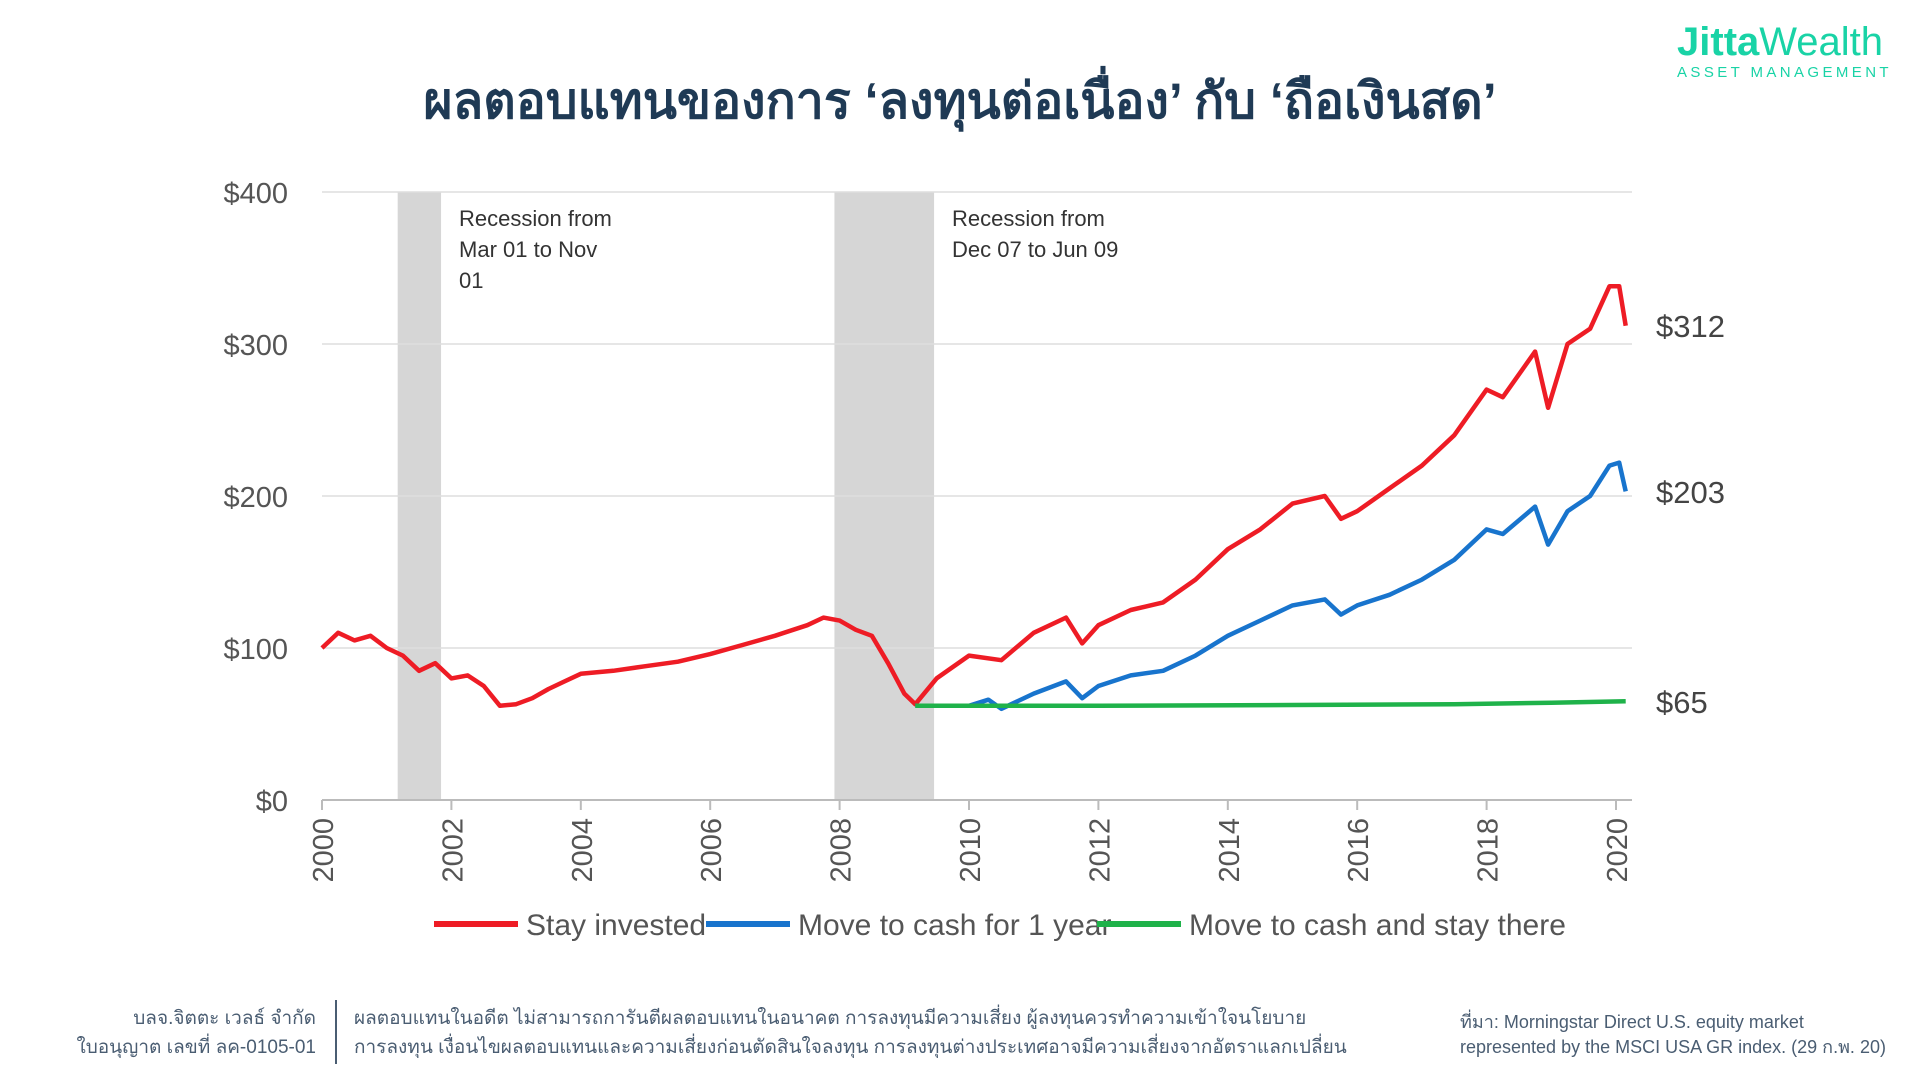  Describe the element at coordinates (1359, 850) in the screenshot. I see `x-tick-label: 2016` at that location.